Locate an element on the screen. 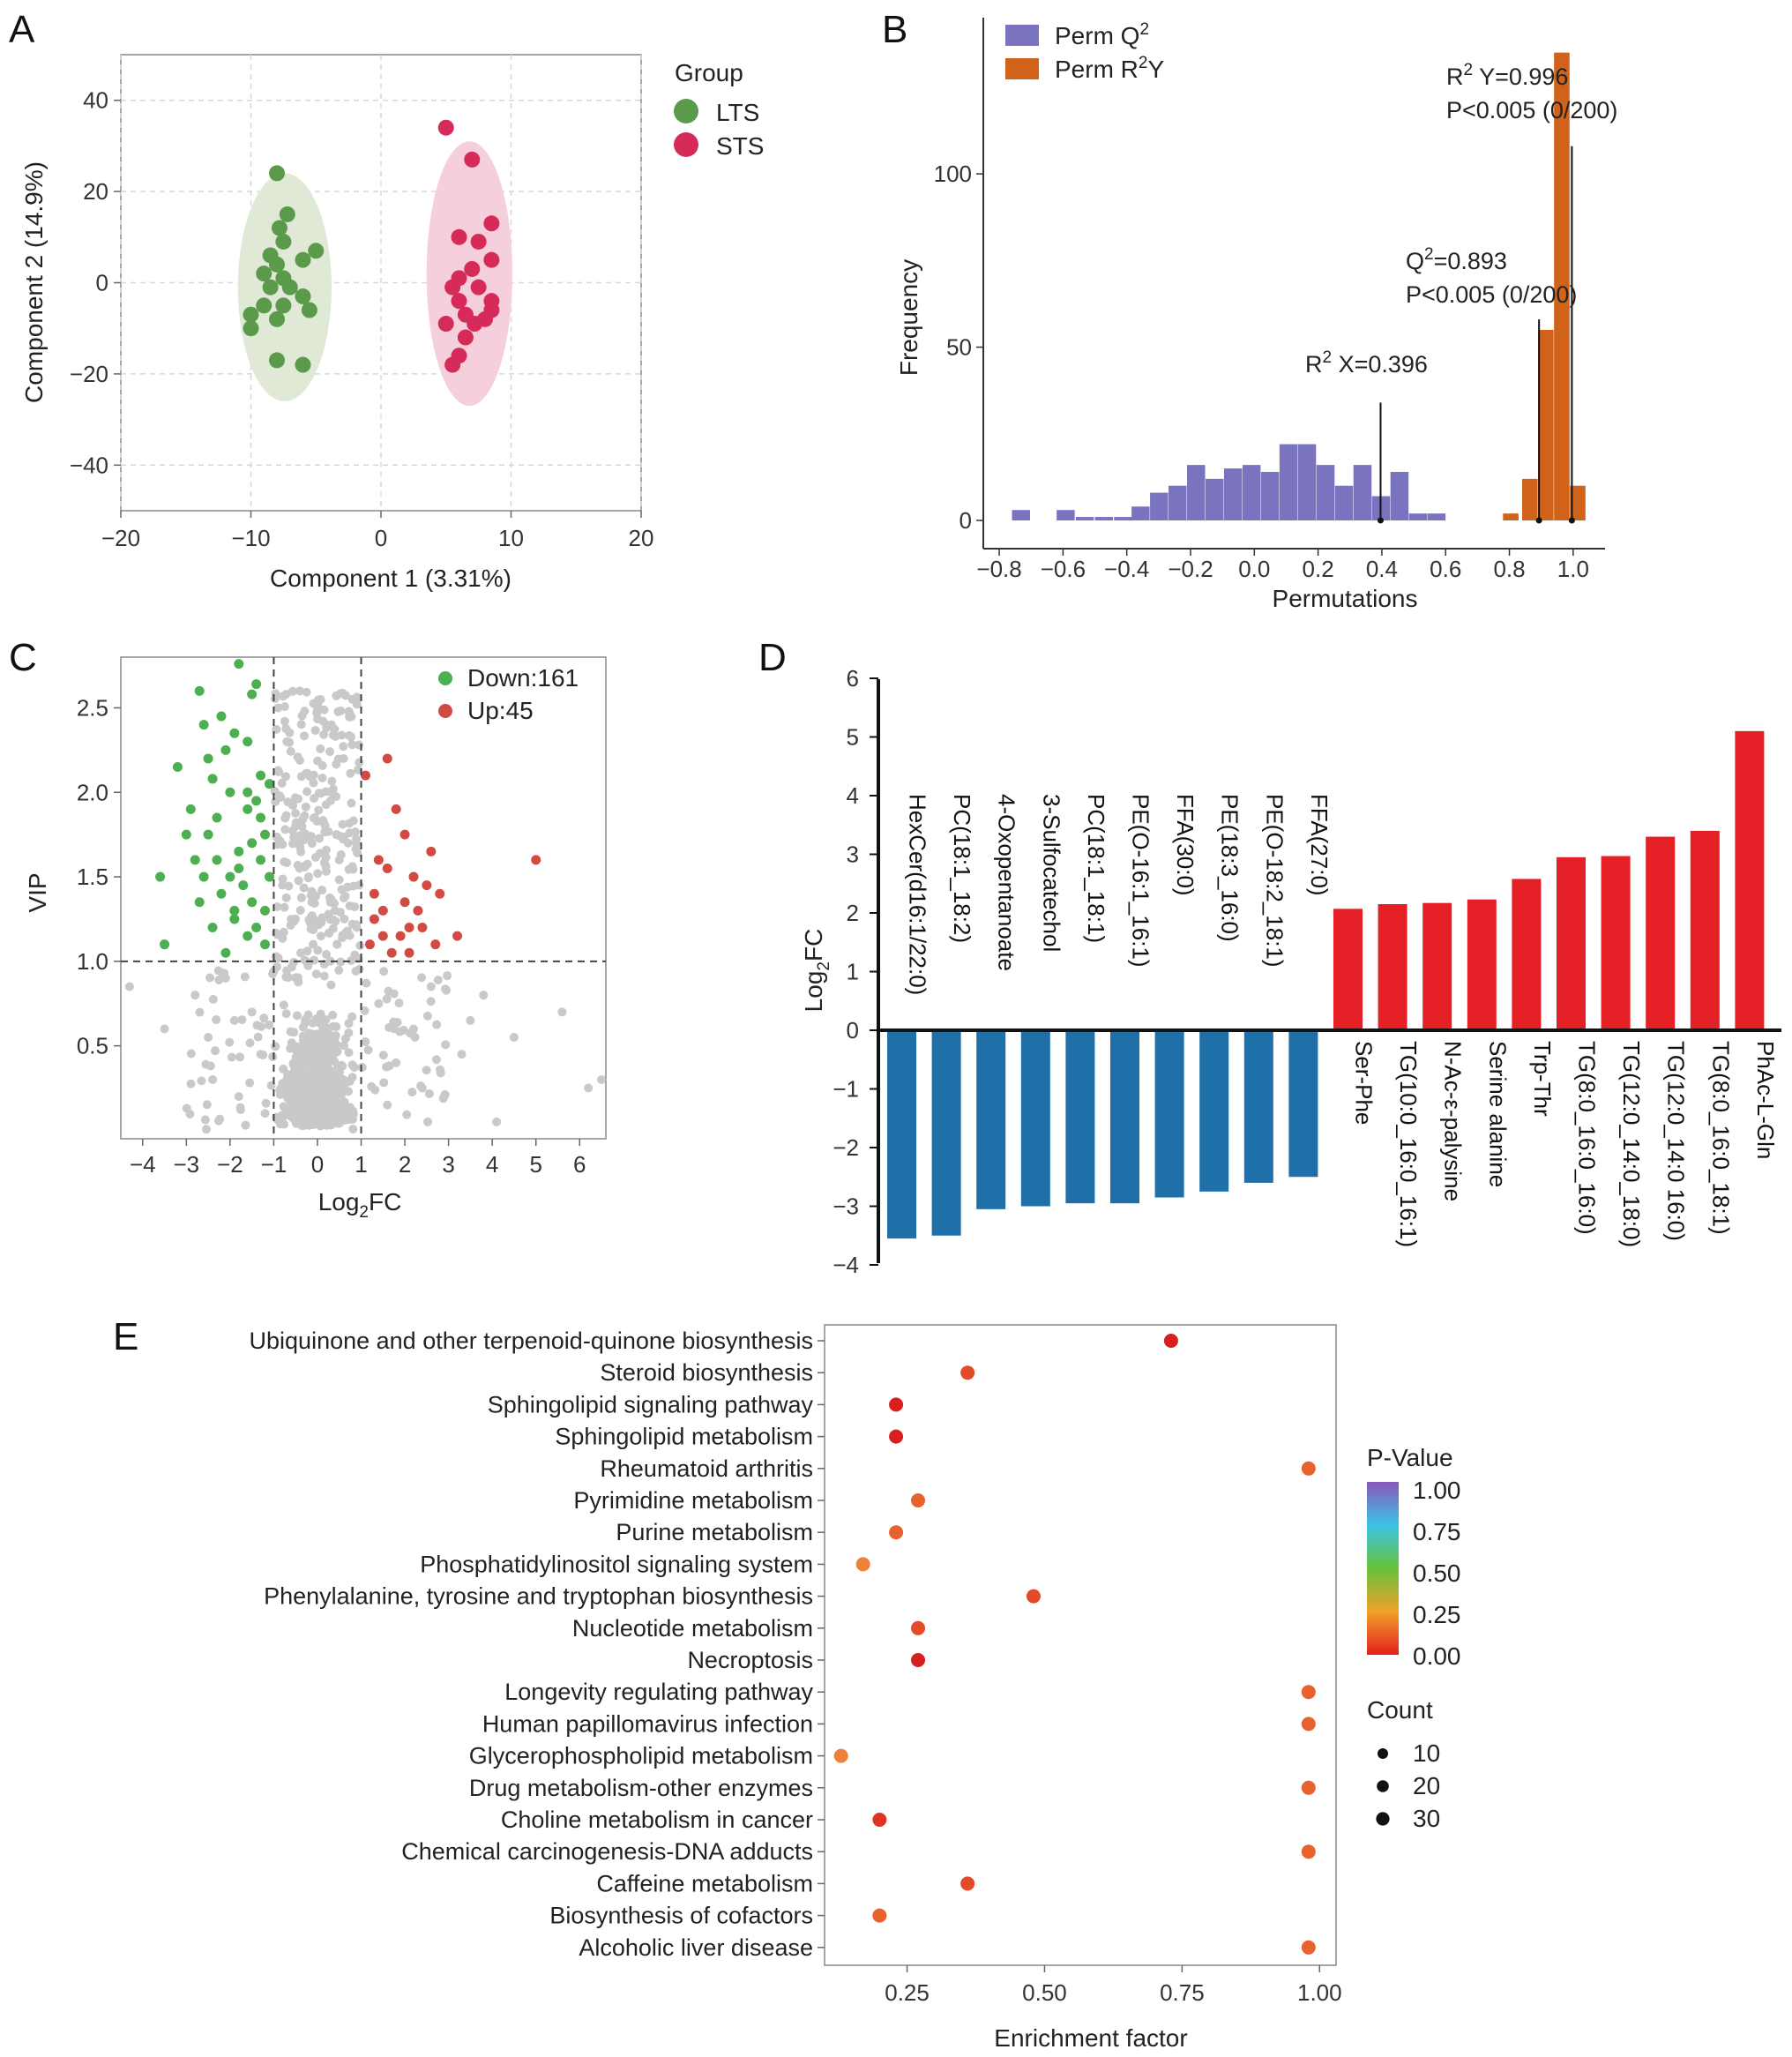  bar-label-d: TG(8:0_16:0_18:1) is located at coordinates (1720, 1138).